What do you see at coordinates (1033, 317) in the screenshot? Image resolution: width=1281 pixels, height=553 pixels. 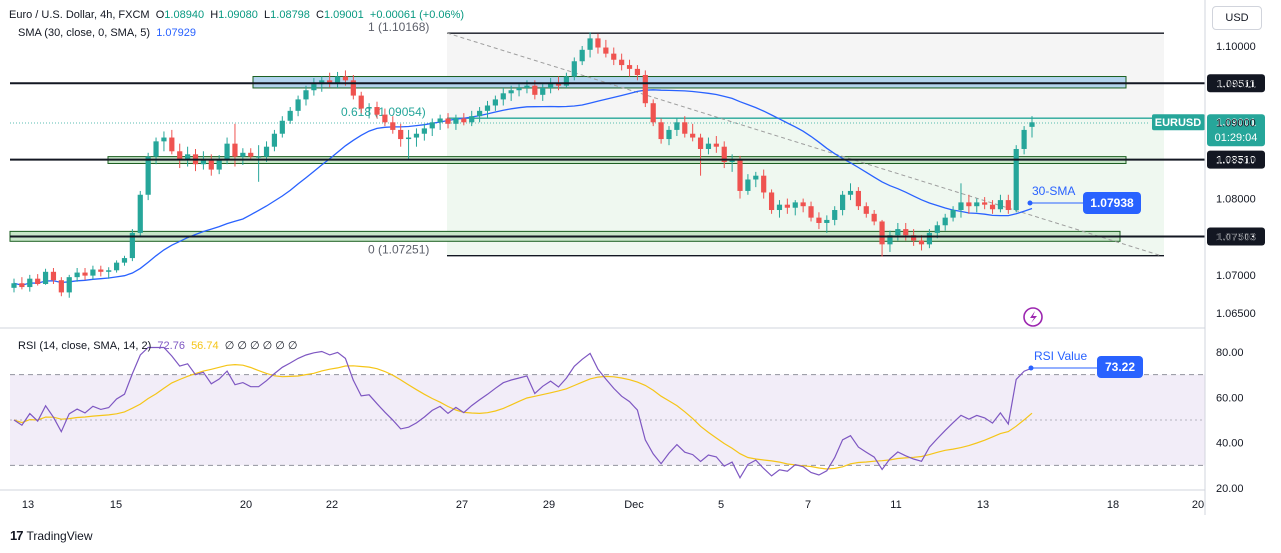 I see `flash-icon` at bounding box center [1033, 317].